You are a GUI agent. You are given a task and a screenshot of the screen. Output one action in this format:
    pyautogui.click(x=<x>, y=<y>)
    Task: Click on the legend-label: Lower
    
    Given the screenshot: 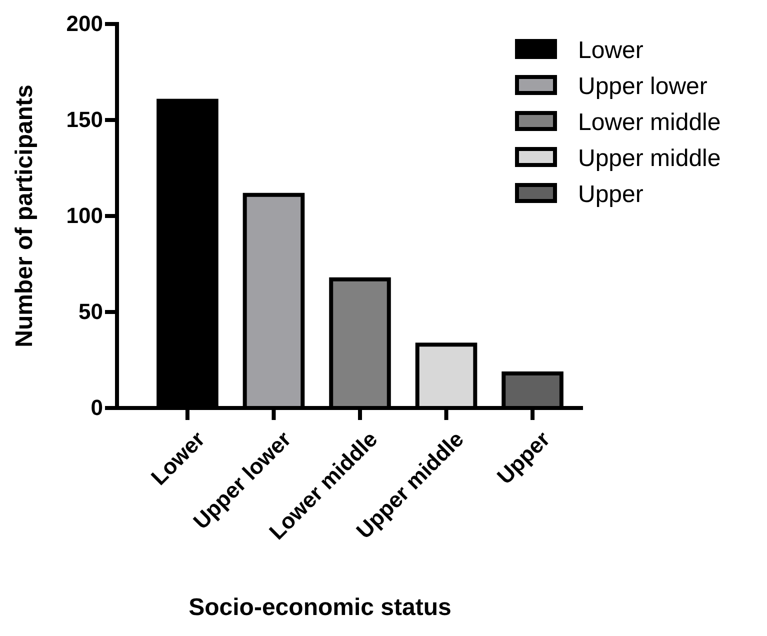 What is the action you would take?
    pyautogui.click(x=611, y=50)
    